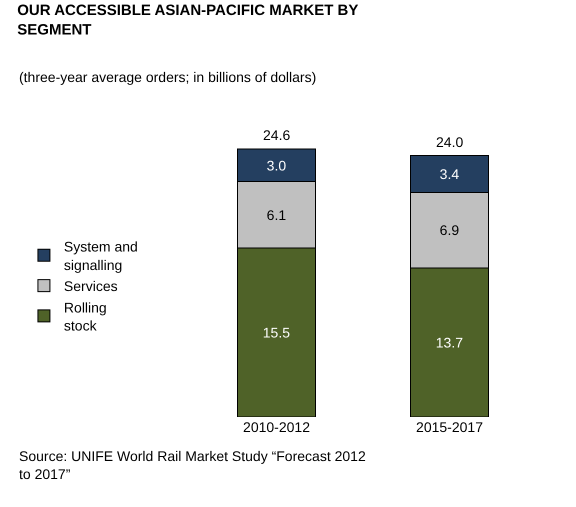  What do you see at coordinates (167, 77) in the screenshot?
I see `chart-subtitle: (three-year average orders; in billions of dollars)` at bounding box center [167, 77].